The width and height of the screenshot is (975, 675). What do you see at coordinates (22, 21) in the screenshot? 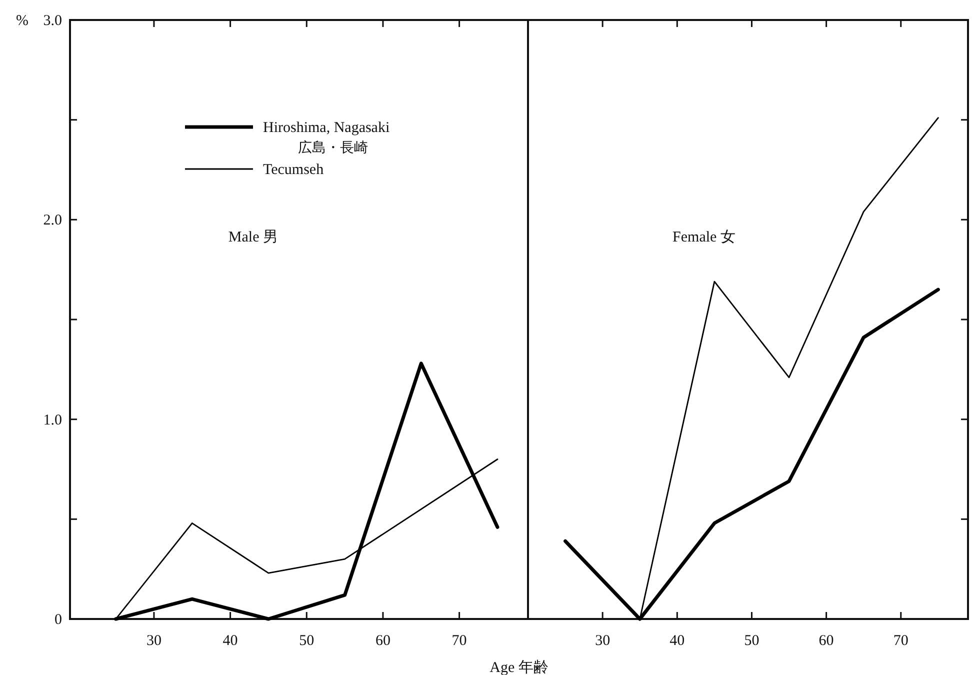
I see `y-axis-title: %` at bounding box center [22, 21].